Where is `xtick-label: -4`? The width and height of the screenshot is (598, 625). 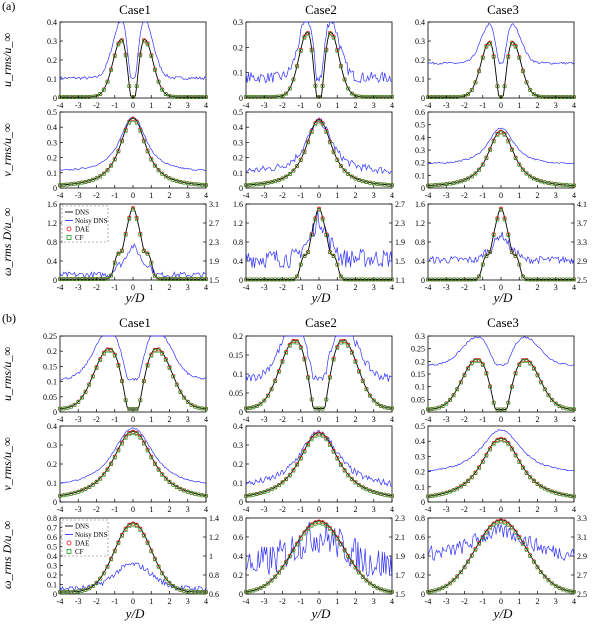
xtick-label: -4 is located at coordinates (428, 195).